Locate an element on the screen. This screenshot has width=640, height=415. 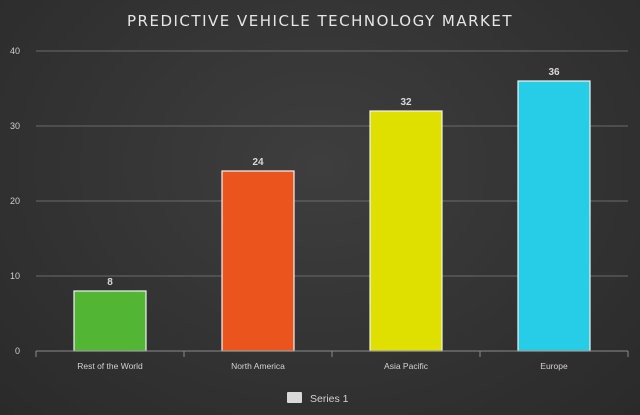
bar-north-america is located at coordinates (258, 261).